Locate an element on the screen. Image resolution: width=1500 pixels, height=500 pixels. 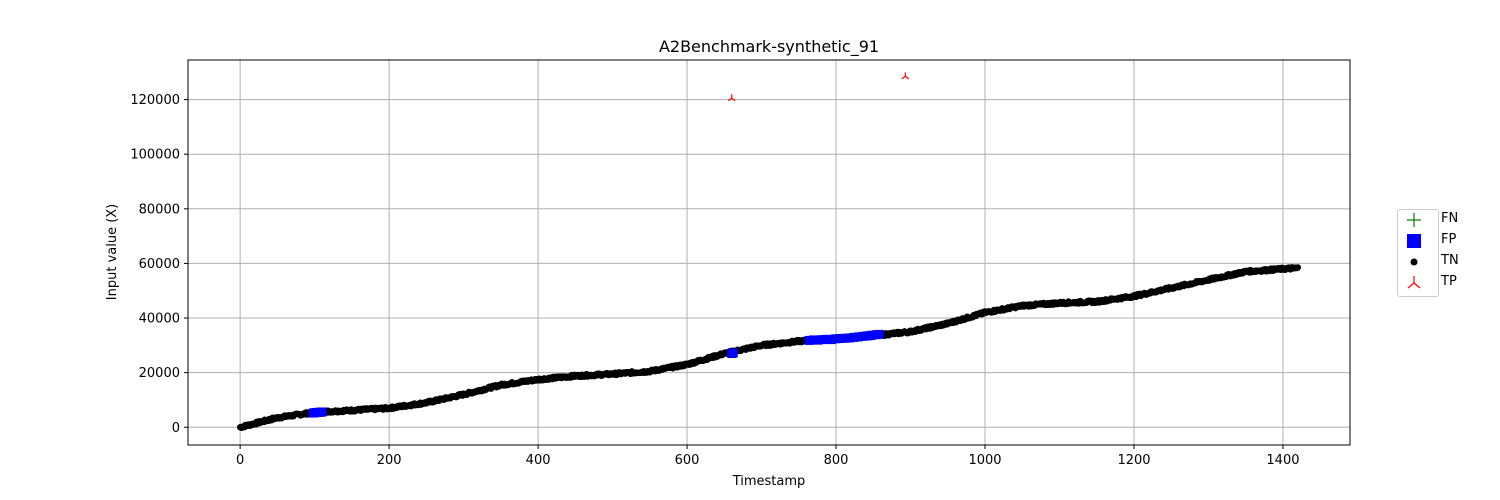
circle-icon is located at coordinates (1414, 262).